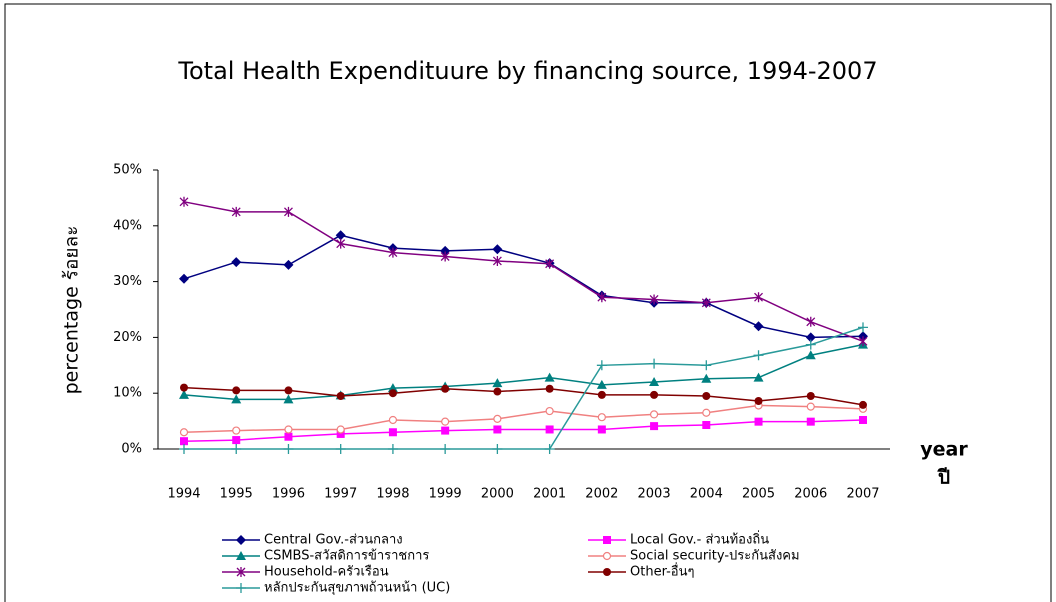 This screenshot has width=1056, height=602. Describe the element at coordinates (340, 494) in the screenshot. I see `x-tick-label: 1997` at that location.